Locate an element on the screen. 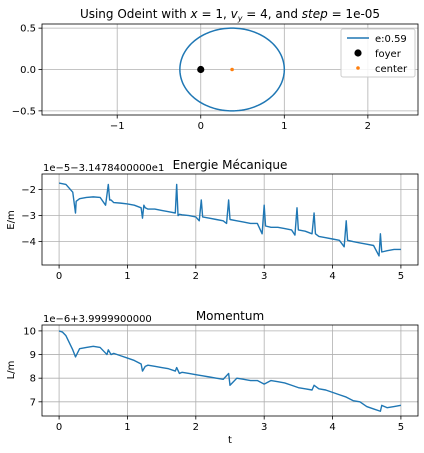 The width and height of the screenshot is (424, 453). legend-label-center: center is located at coordinates (391, 69).